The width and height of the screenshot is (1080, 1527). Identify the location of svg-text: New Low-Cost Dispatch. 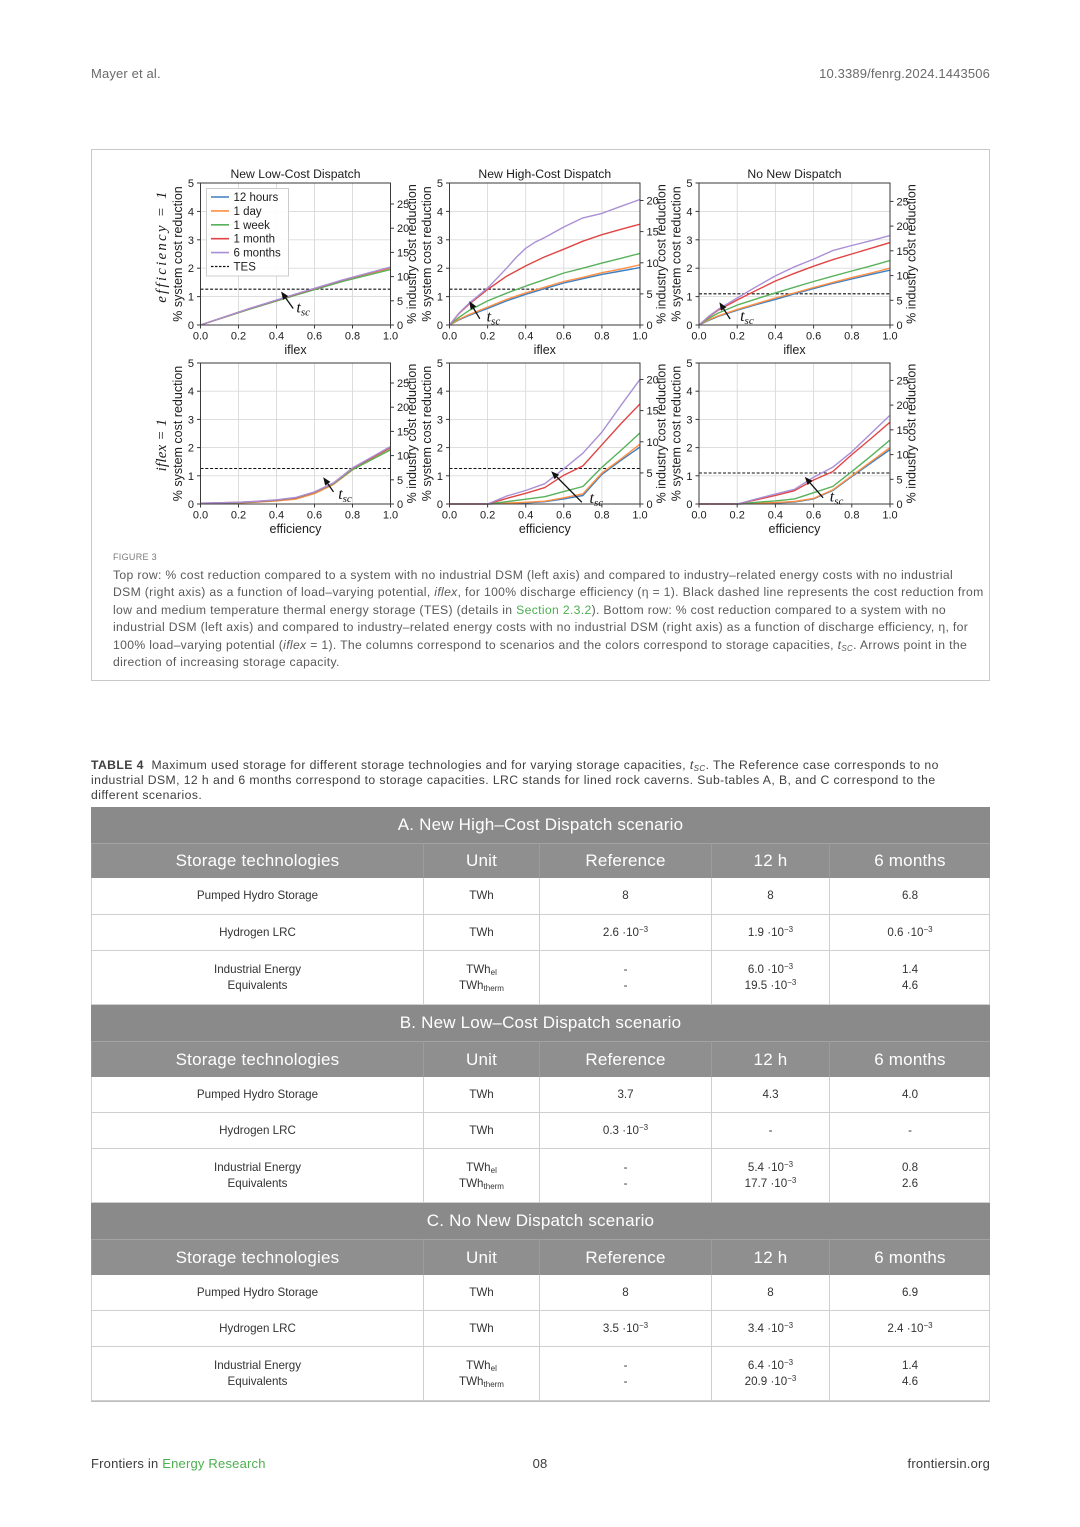
(295, 174).